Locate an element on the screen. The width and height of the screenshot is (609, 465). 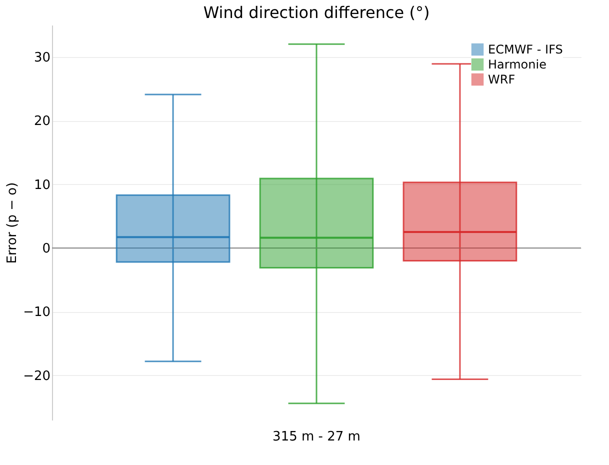
x-tick-label: 315 m - 27 m is located at coordinates (316, 437).